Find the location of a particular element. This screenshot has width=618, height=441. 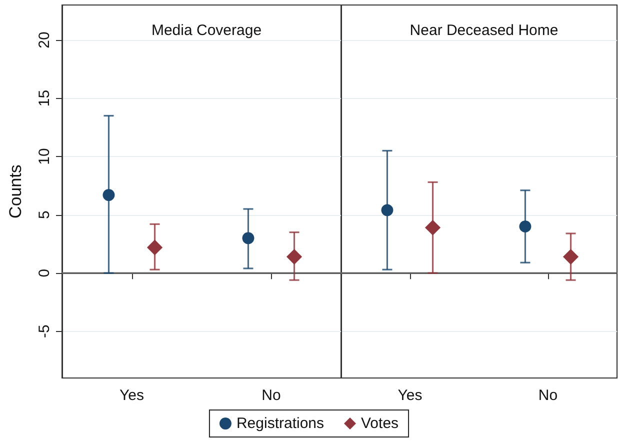

y-tick-label: 0 is located at coordinates (44, 273).